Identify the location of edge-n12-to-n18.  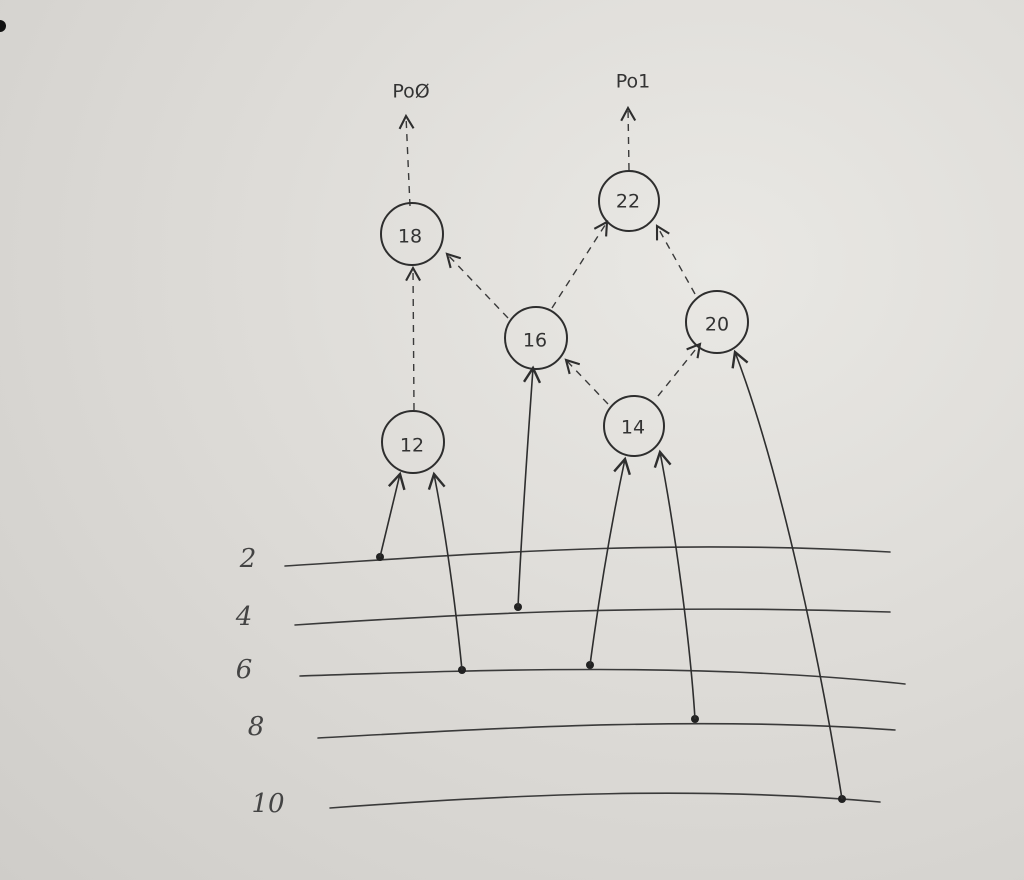
(413, 338).